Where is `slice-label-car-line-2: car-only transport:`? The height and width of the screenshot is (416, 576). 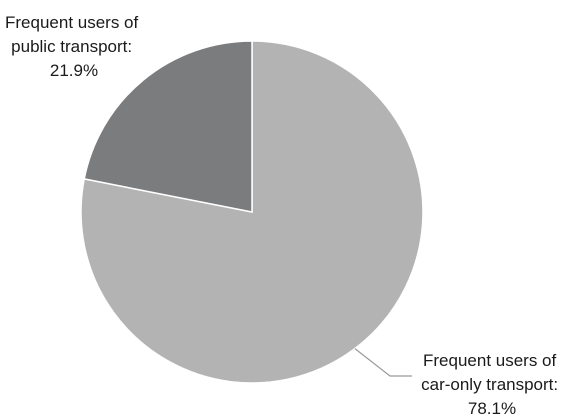 slice-label-car-line-2: car-only transport: is located at coordinates (489, 384).